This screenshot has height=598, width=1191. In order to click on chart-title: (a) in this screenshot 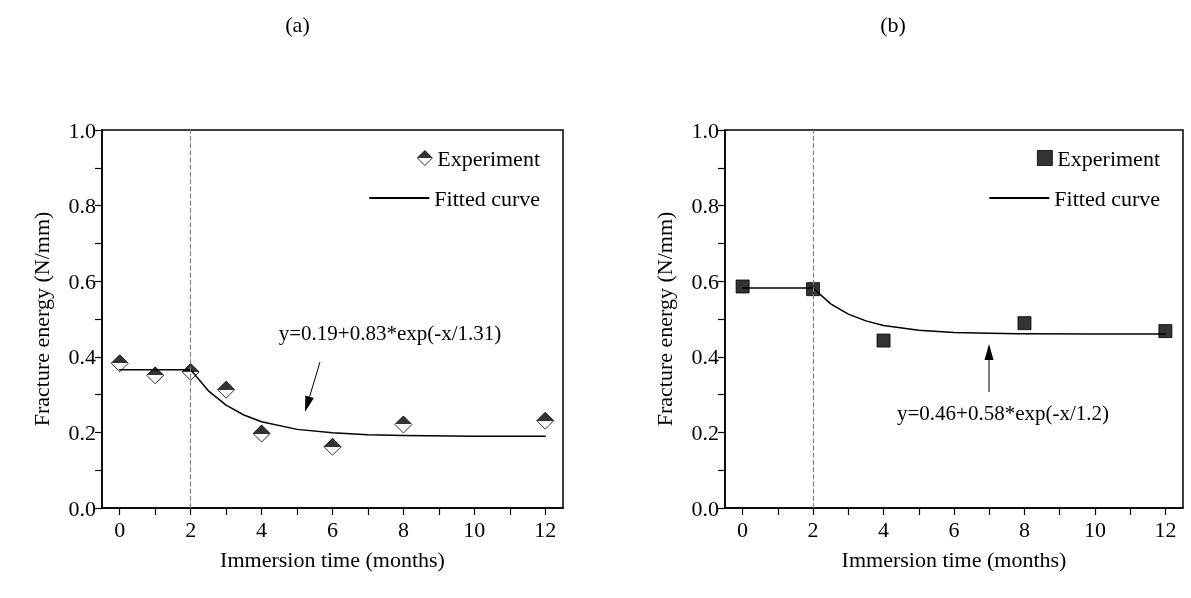, I will do `click(297, 24)`.